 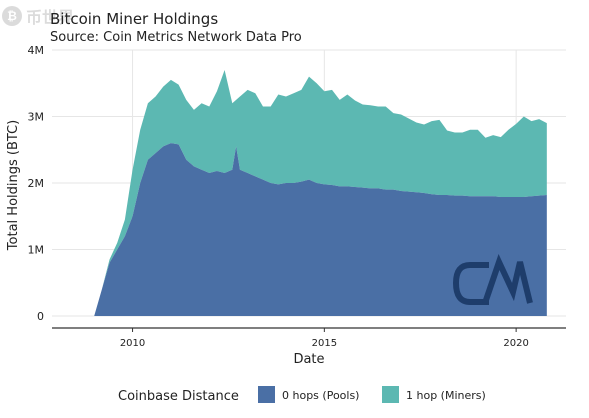 I want to click on watermark-text: 币世界, so click(x=50, y=17).